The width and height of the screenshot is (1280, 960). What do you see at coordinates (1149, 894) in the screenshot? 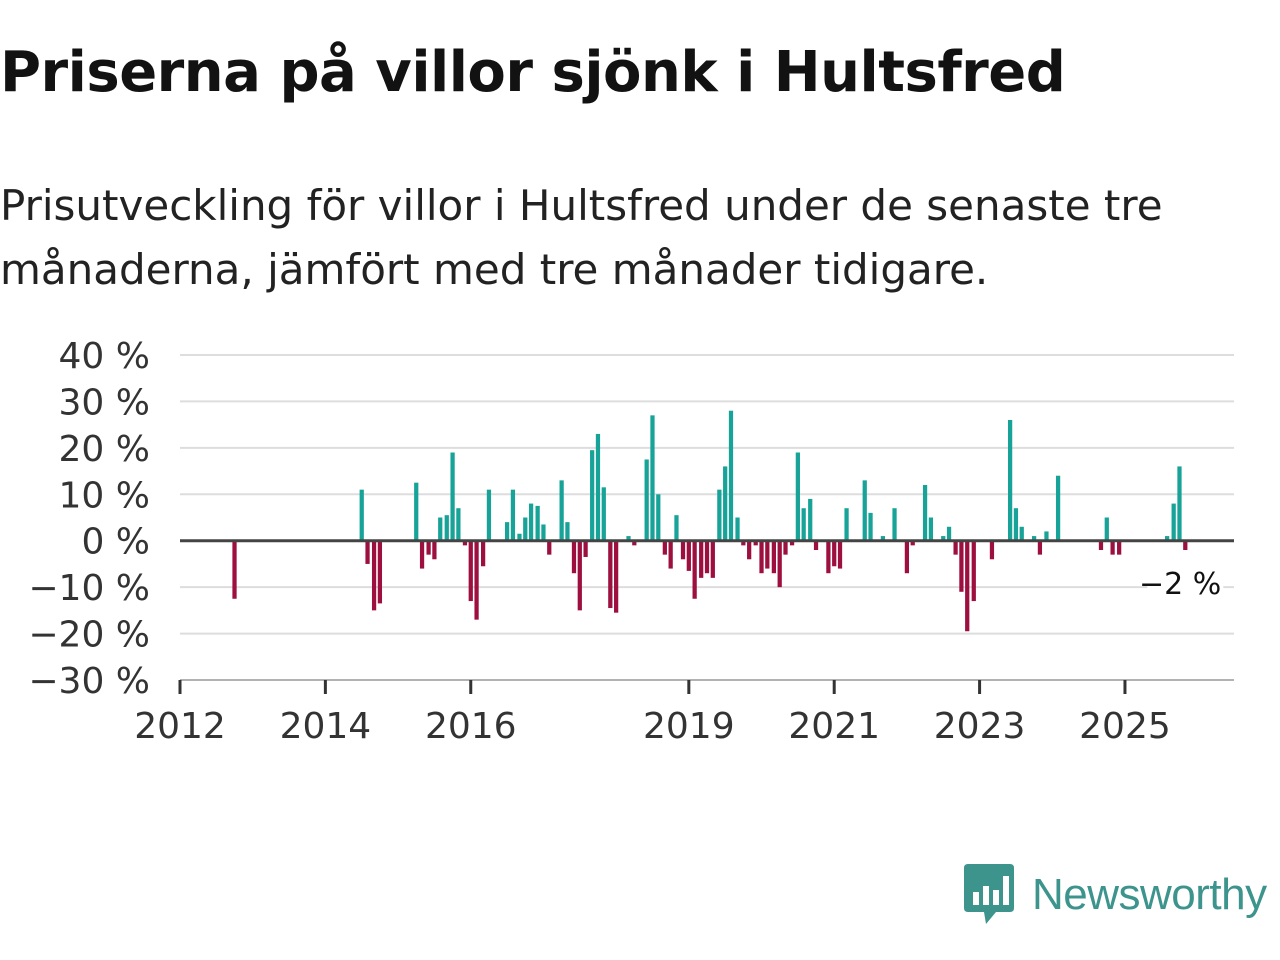
I see `brand-name: Newsworthy` at bounding box center [1149, 894].